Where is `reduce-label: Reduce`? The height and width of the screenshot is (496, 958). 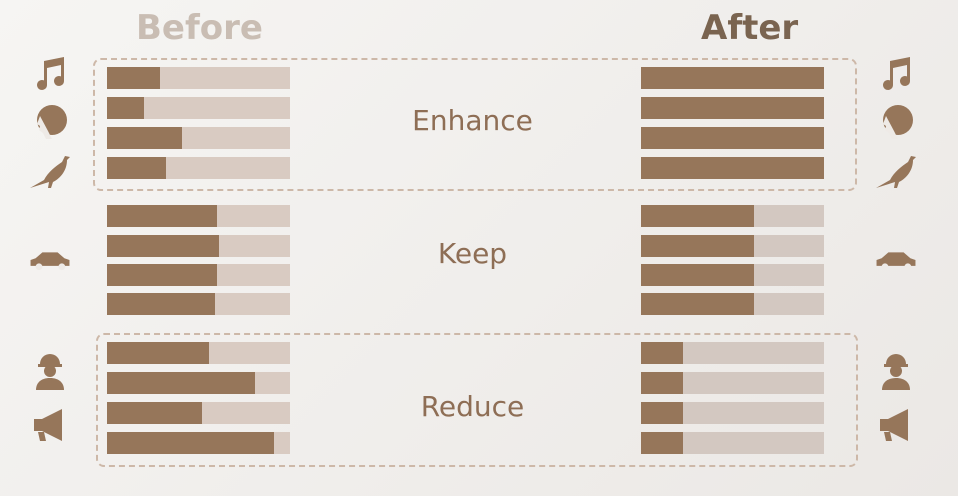
reduce-label: Reduce is located at coordinates (472, 406).